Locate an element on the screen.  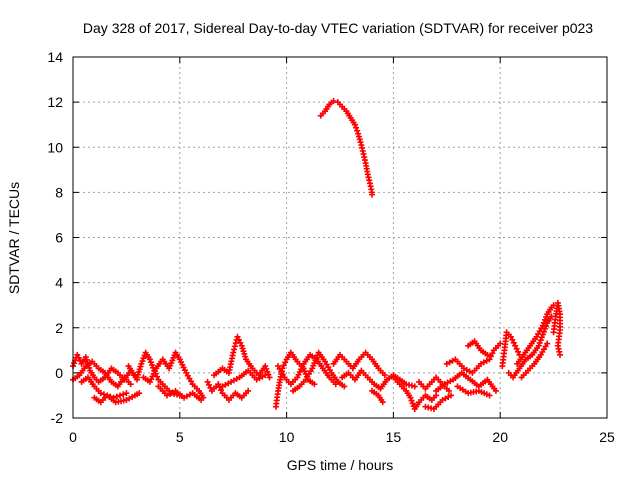
y-tick-label: 10 is located at coordinates (55, 147).